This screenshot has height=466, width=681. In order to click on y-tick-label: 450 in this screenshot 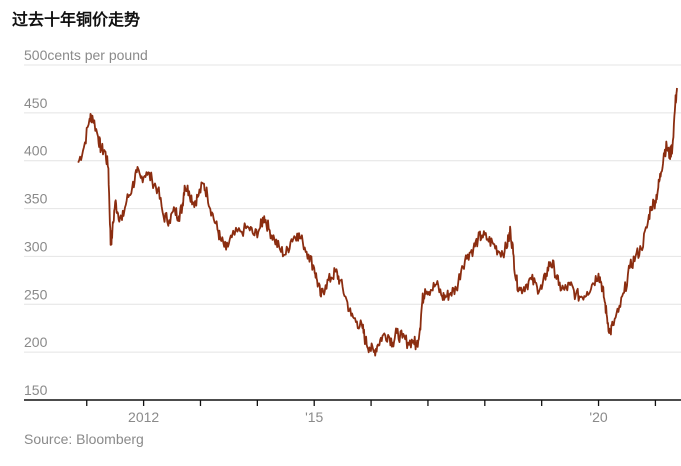, I will do `click(36, 103)`.